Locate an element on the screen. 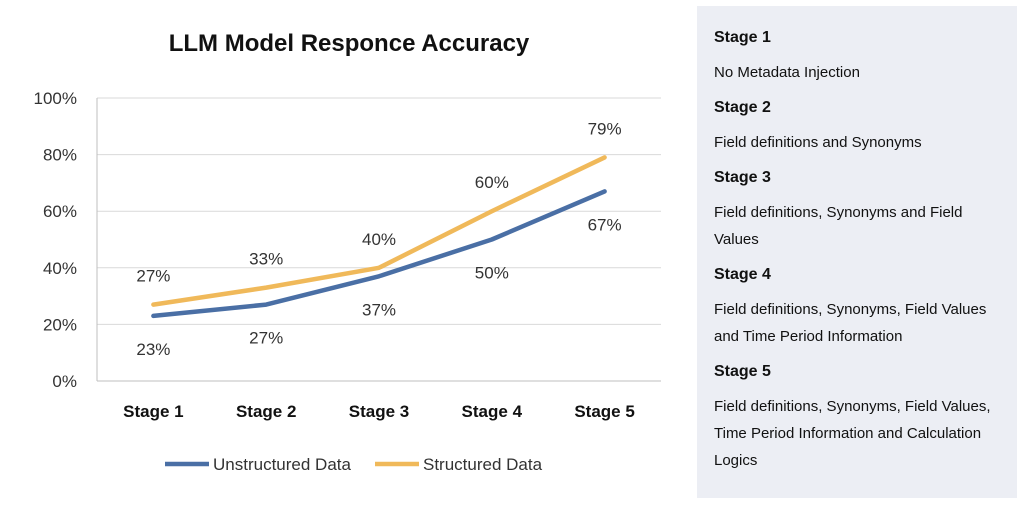  x-category-label: Stage 2 is located at coordinates (266, 411).